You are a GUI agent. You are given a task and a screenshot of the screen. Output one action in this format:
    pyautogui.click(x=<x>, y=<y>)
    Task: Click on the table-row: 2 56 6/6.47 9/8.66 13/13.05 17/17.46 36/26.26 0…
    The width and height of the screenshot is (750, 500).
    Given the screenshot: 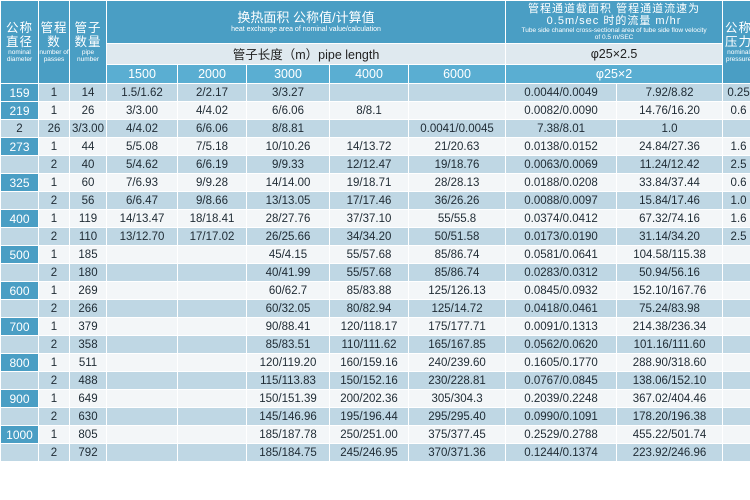 What is the action you would take?
    pyautogui.click(x=375, y=200)
    